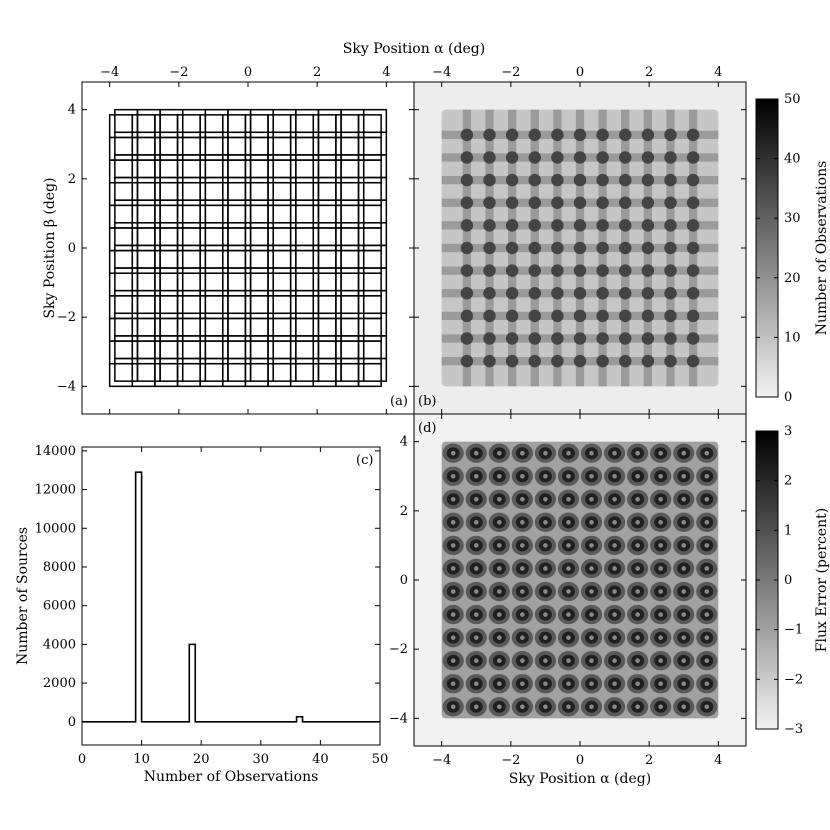 The height and width of the screenshot is (830, 830). I want to click on cb-tick-label: 0, so click(788, 397).